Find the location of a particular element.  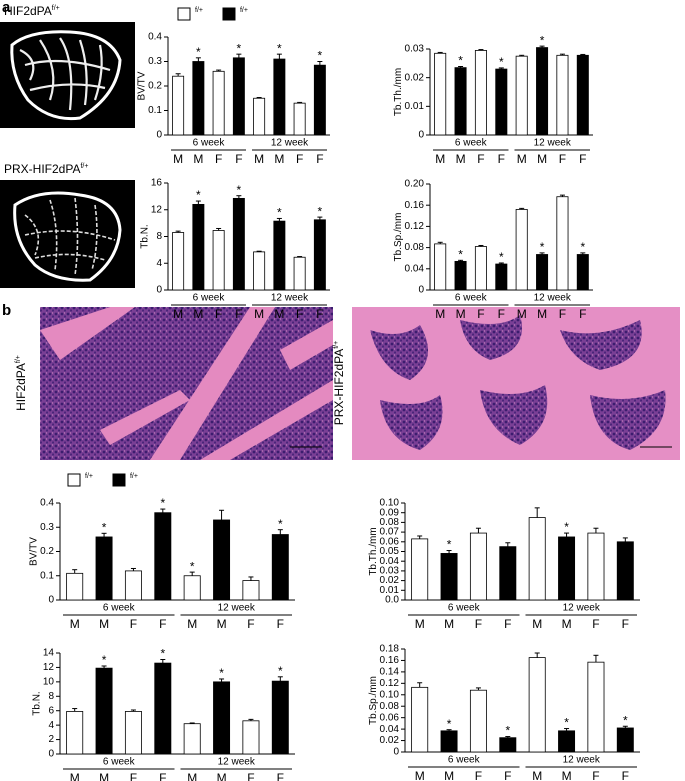

trabeculae is located at coordinates (65, 74).